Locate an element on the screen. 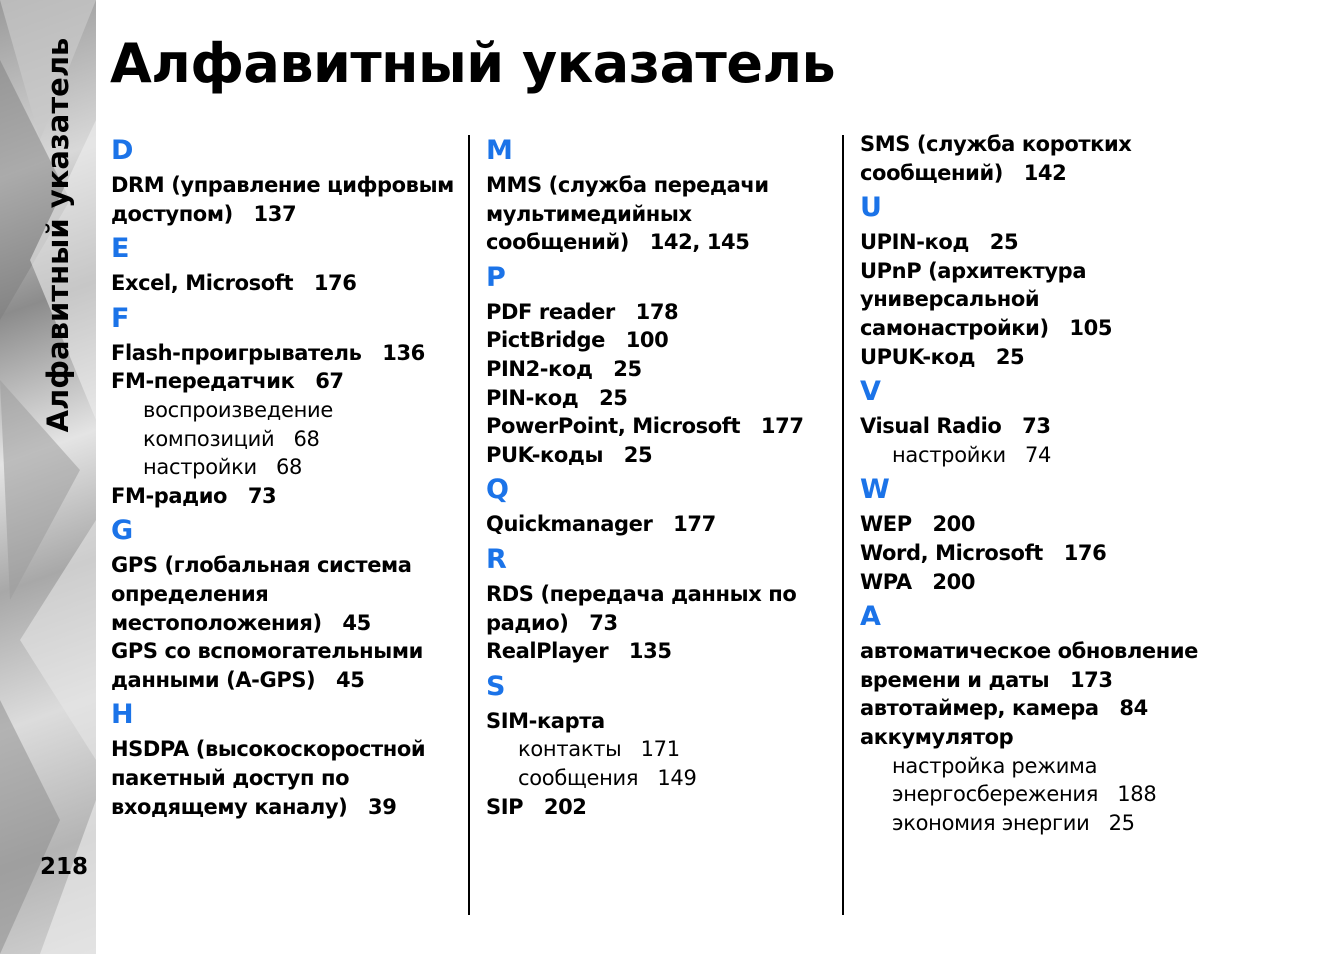 This screenshot has width=1322, height=954. index-entry-line: мультимедийных is located at coordinates (666, 214).